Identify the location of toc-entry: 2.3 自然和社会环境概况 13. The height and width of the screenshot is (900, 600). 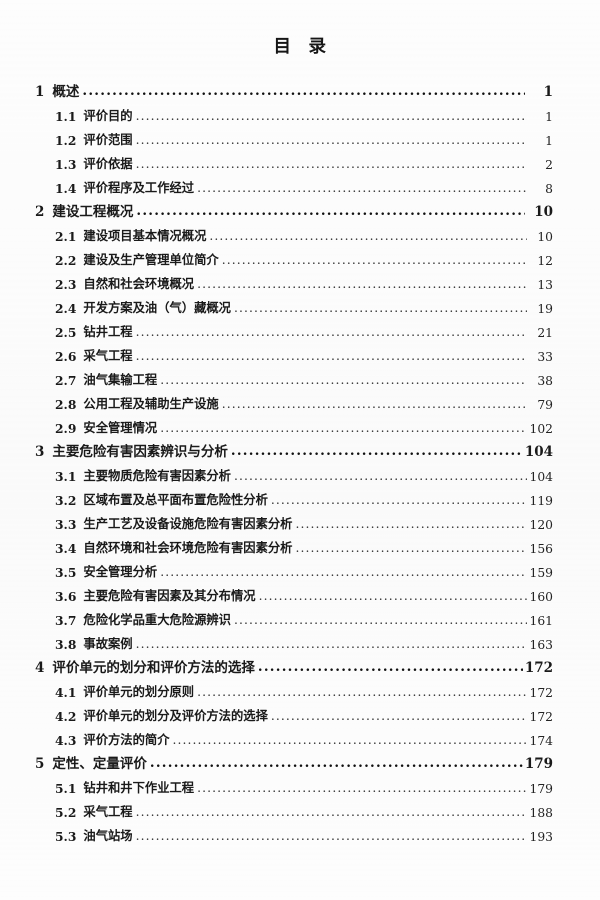
(304, 280).